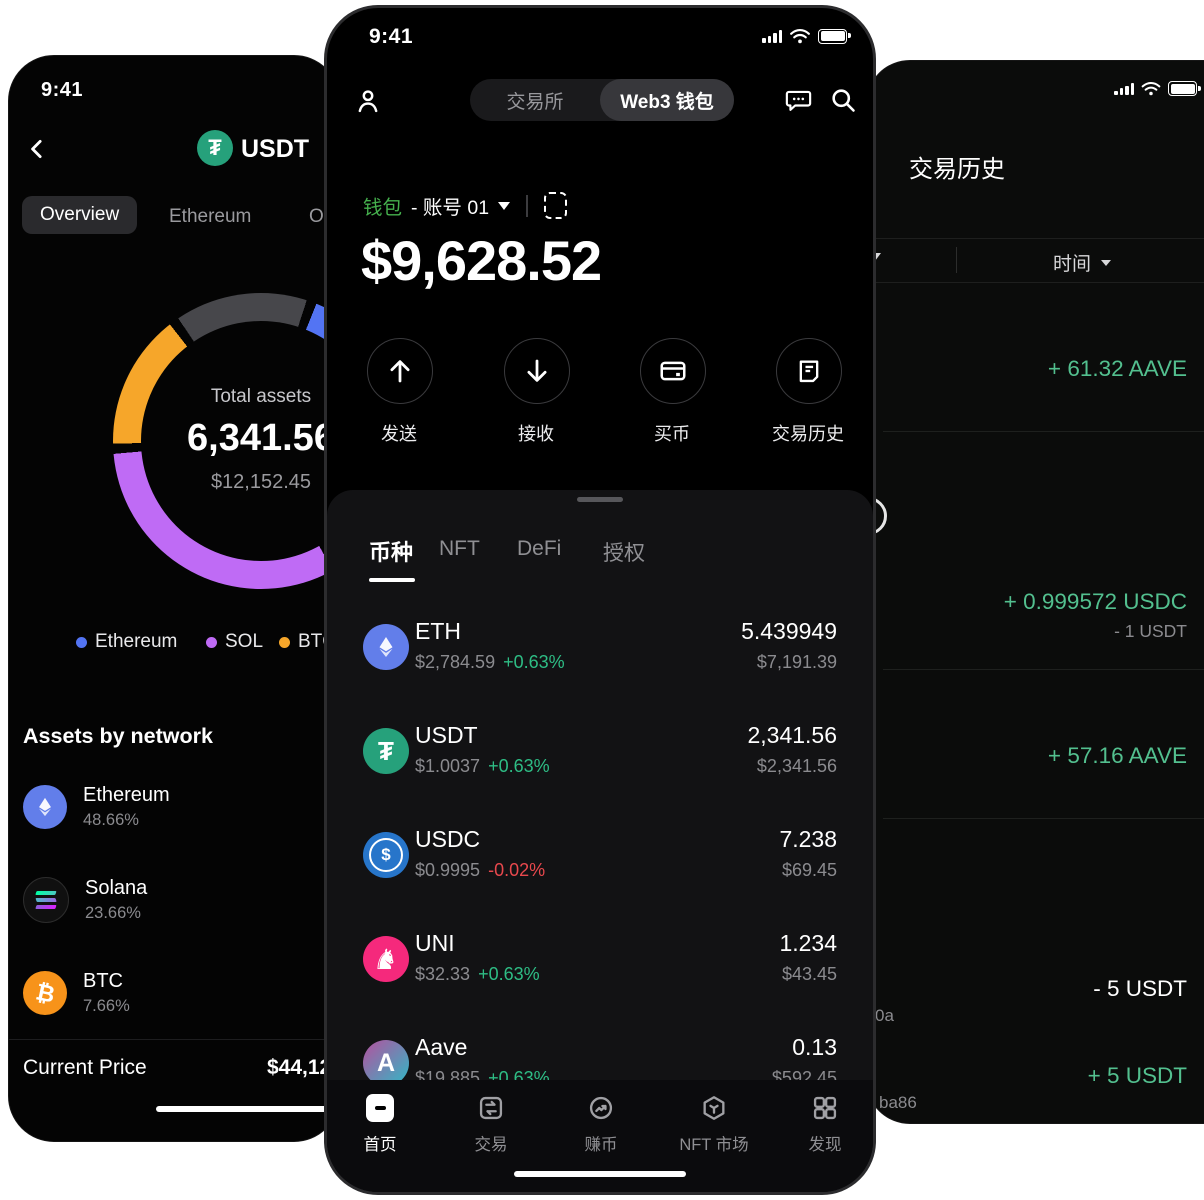 The height and width of the screenshot is (1200, 1204). What do you see at coordinates (446, 735) in the screenshot?
I see `token-symbol: USDT` at bounding box center [446, 735].